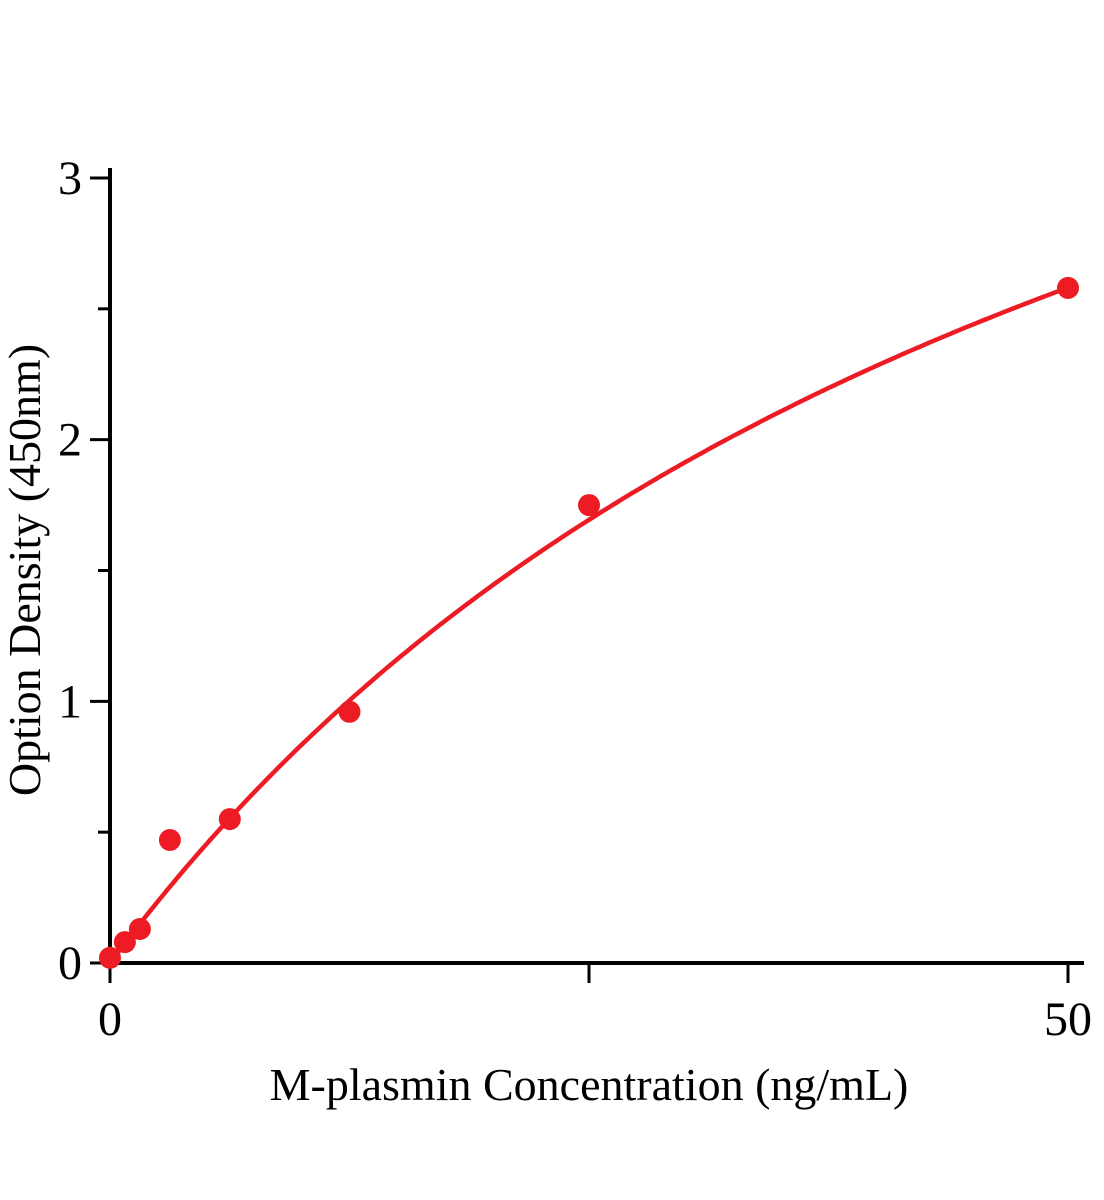 Image resolution: width=1104 pixels, height=1200 pixels. I want to click on x-axis-title: M-plasmin Concentration (ng/mL), so click(589, 1084).